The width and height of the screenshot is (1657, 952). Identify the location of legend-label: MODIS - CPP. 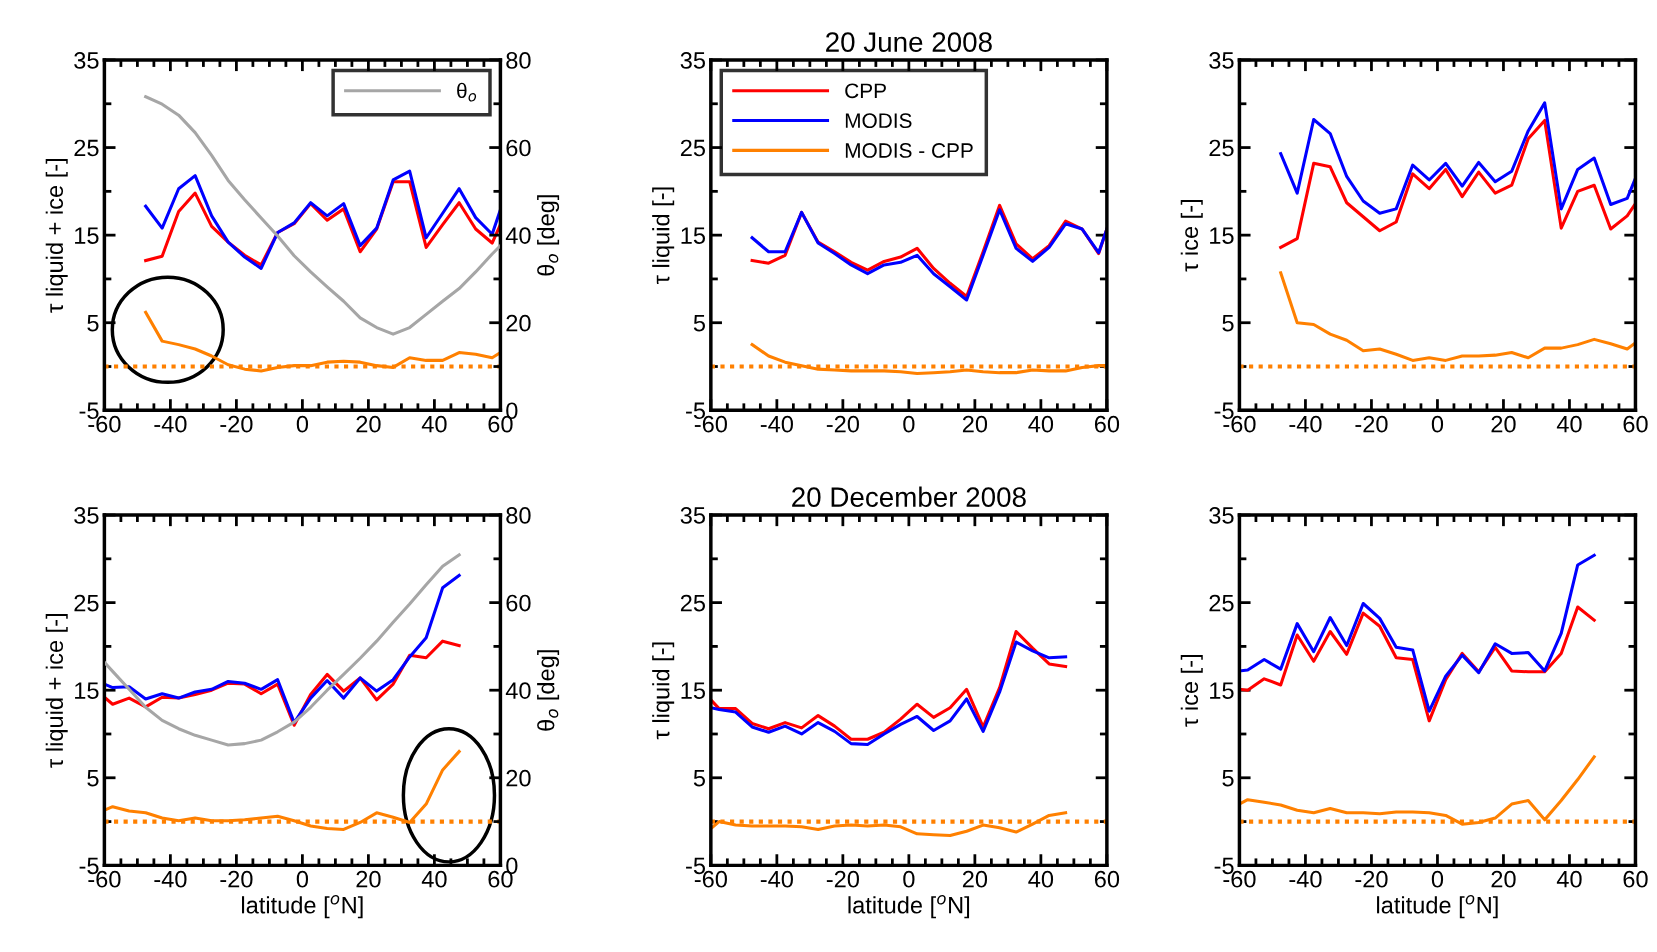
(909, 150).